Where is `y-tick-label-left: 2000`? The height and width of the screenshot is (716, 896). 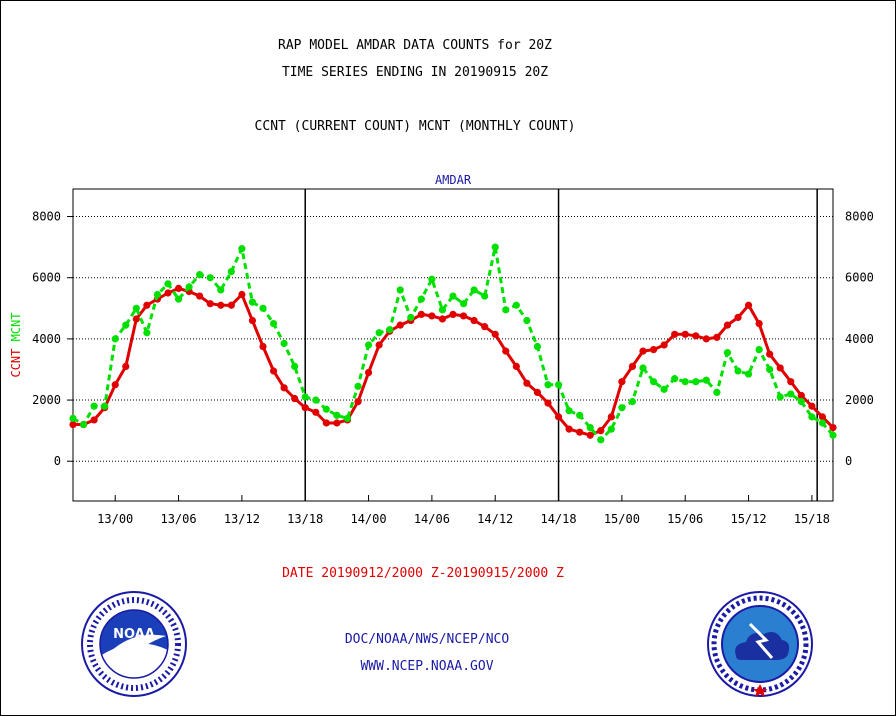
y-tick-label-left: 2000 is located at coordinates (46, 400).